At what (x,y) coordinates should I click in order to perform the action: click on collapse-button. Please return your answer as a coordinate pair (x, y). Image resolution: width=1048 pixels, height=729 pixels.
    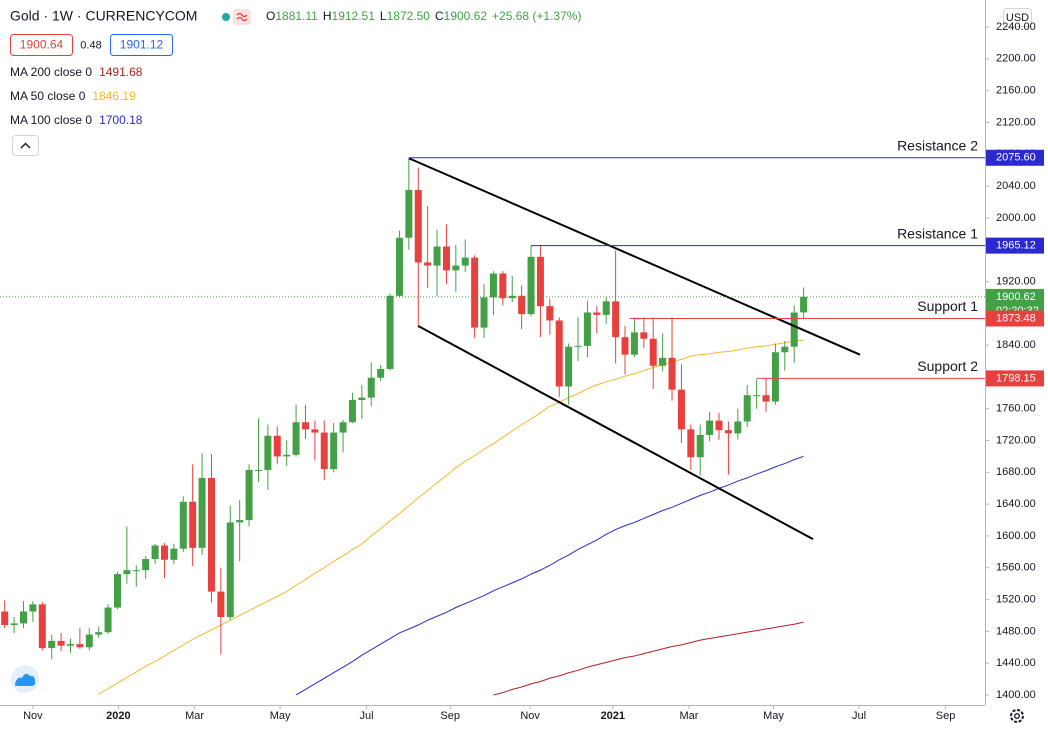
    Looking at the image, I should click on (25, 145).